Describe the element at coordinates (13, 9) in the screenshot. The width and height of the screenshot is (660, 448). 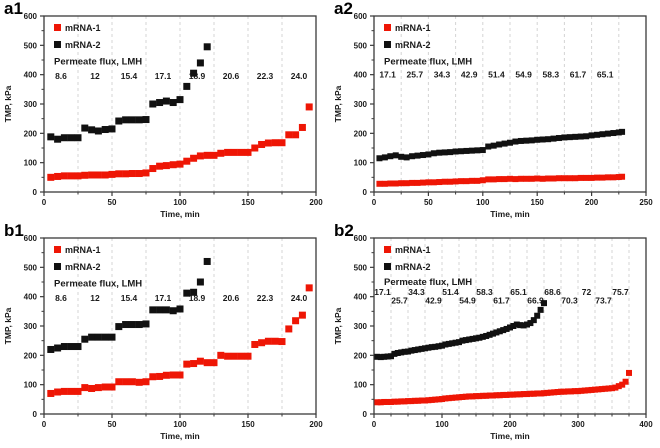
I see `panel-label-a1: a1` at that location.